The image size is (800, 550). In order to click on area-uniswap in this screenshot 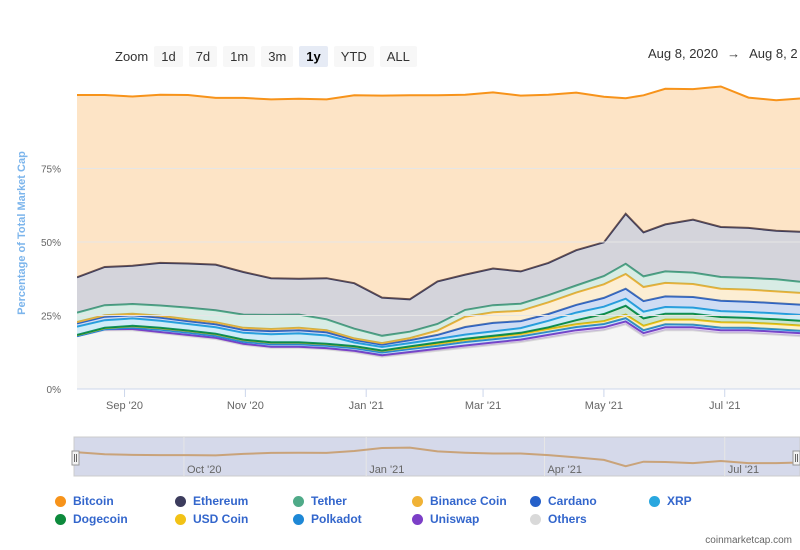, I will do `click(438, 339)`.